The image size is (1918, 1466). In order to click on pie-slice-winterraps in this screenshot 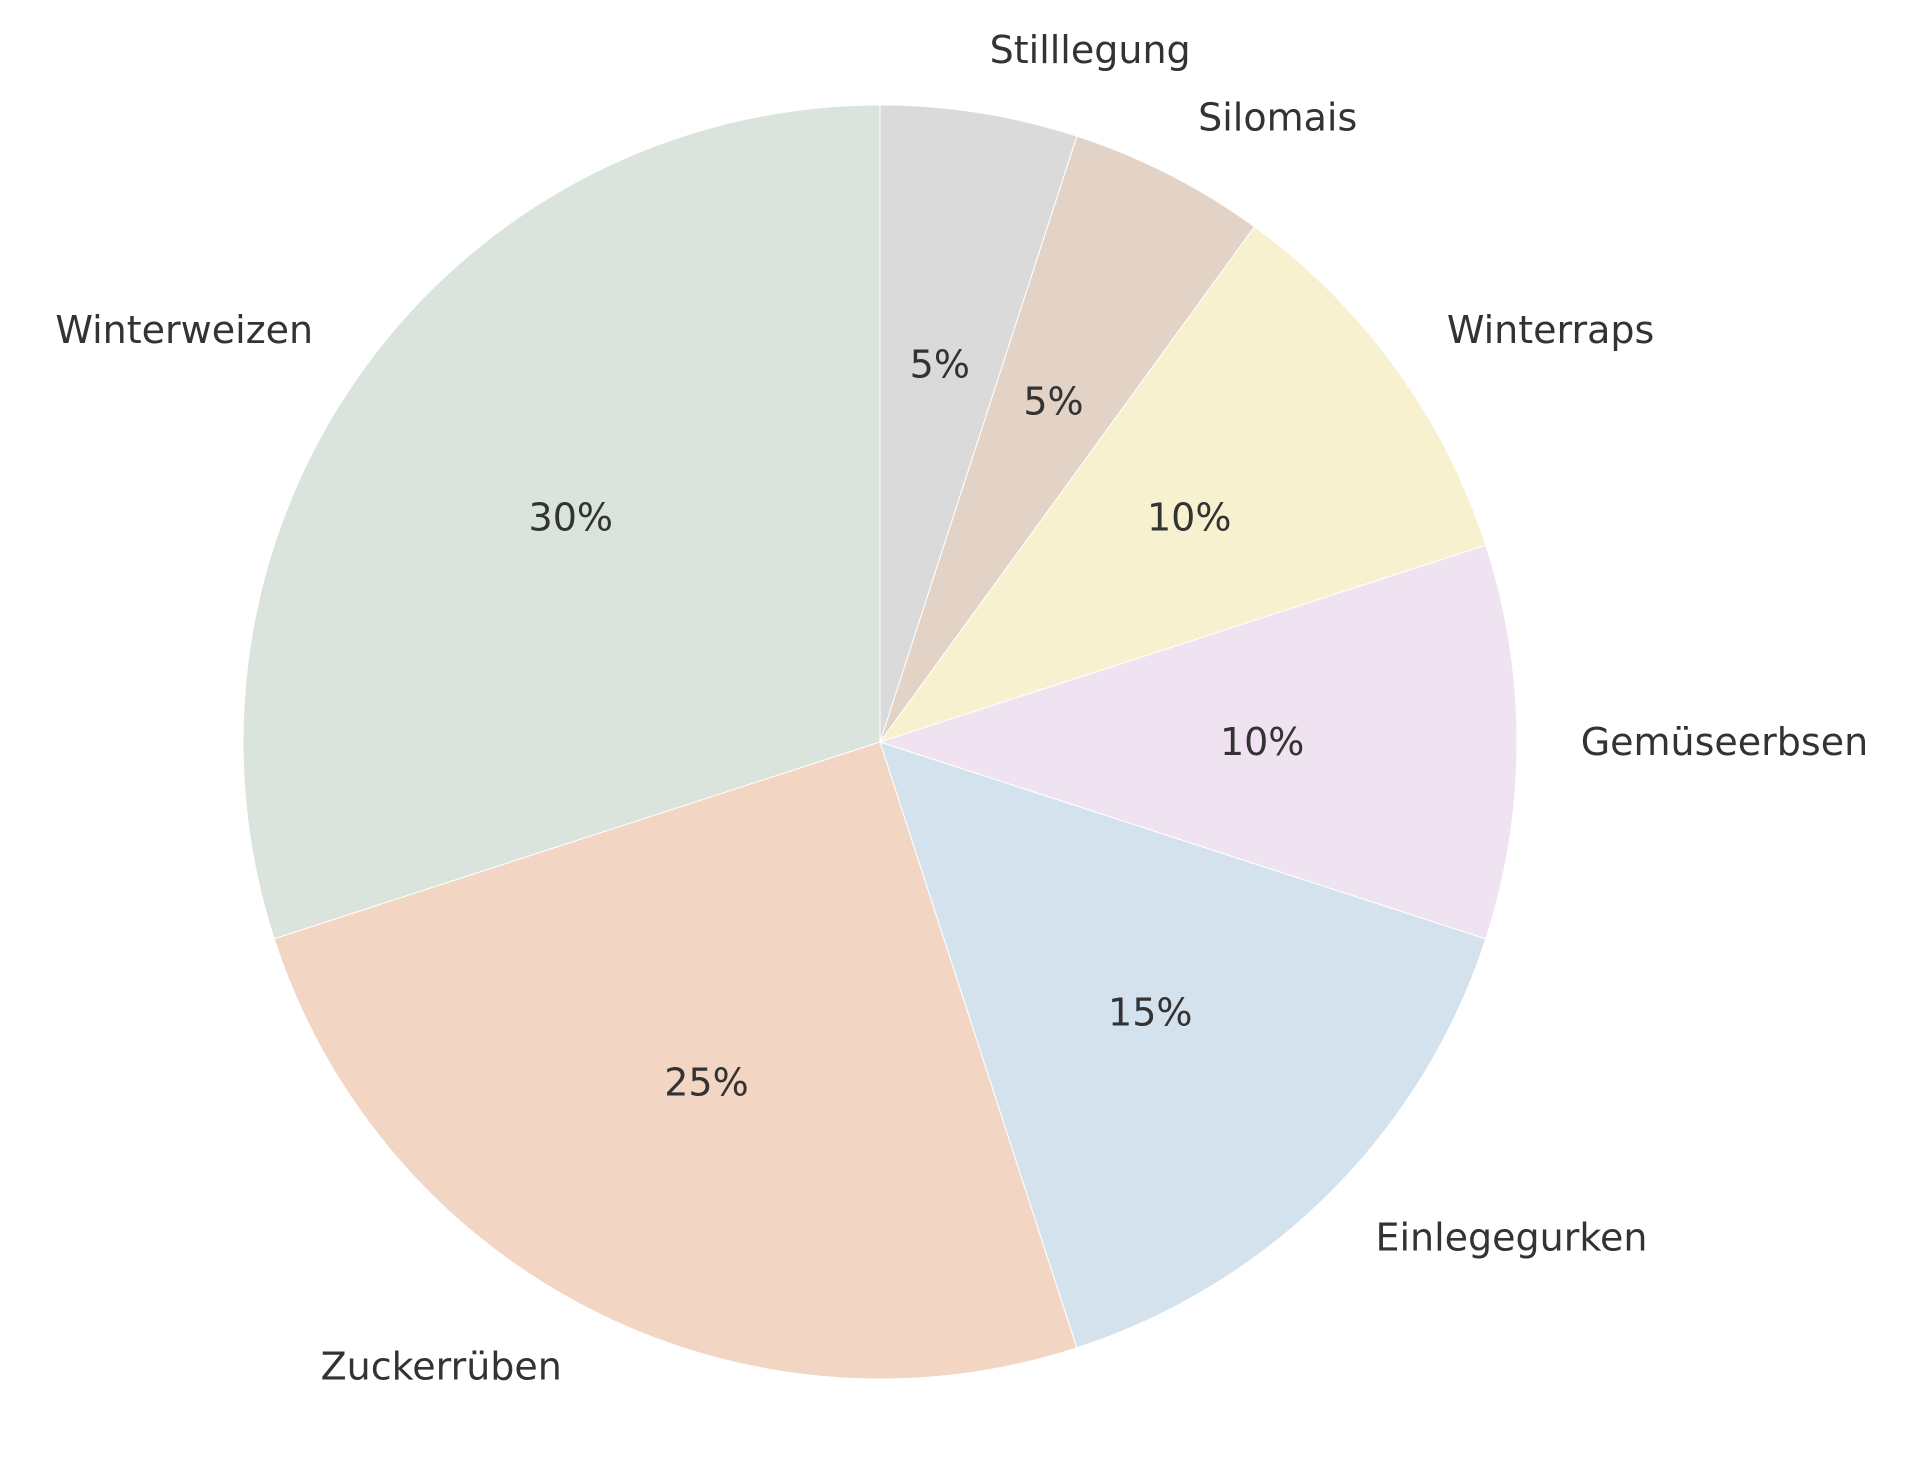, I will do `click(1182, 484)`.